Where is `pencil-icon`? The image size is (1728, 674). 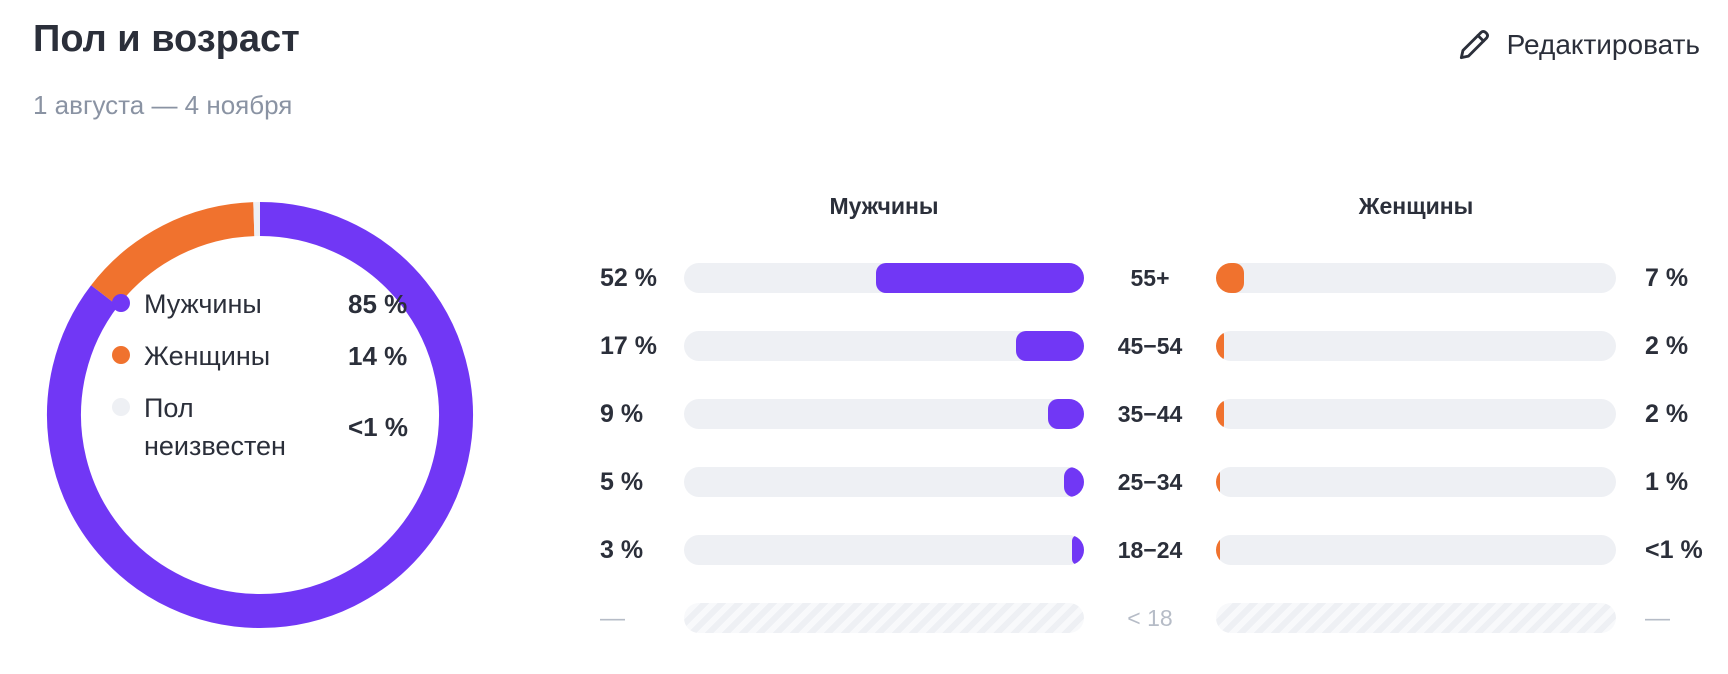
pencil-icon is located at coordinates (1474, 45).